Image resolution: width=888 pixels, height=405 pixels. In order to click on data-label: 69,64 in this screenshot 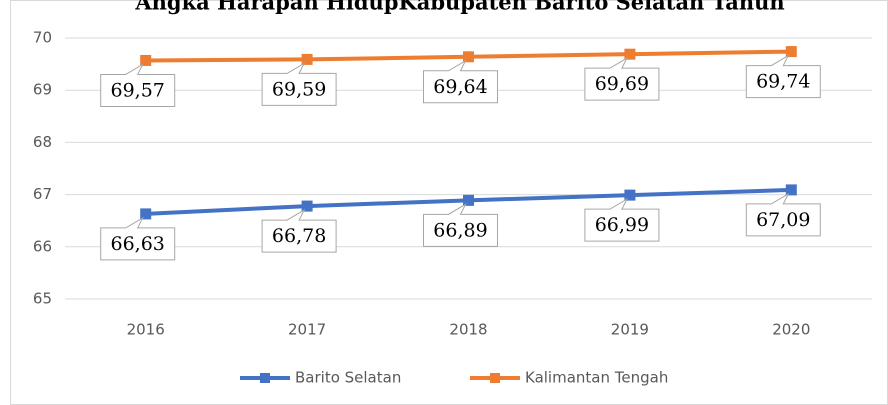, I will do `click(460, 87)`.